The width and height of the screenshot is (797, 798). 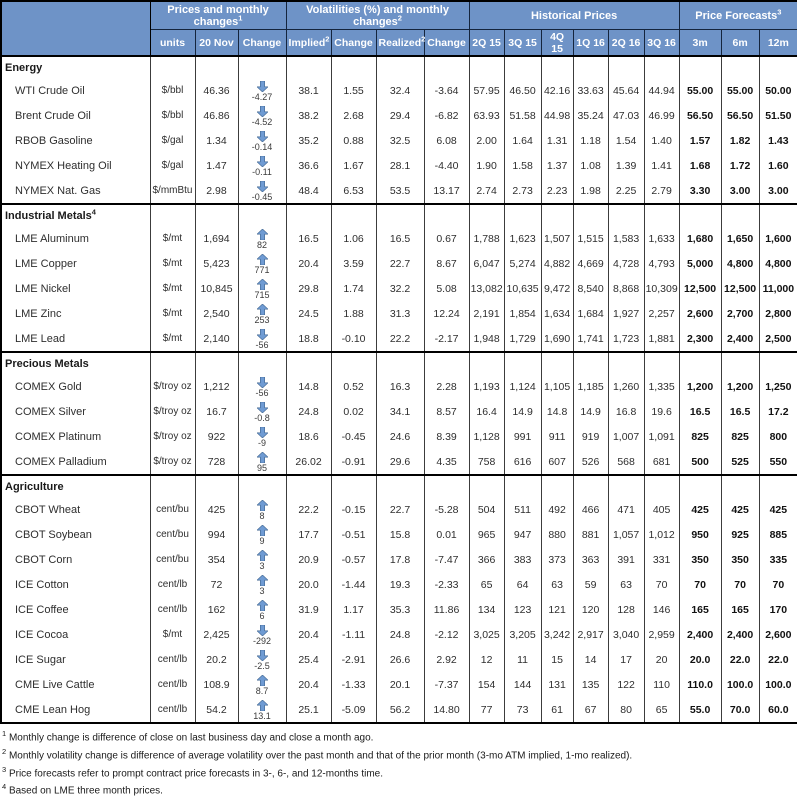 What do you see at coordinates (590, 191) in the screenshot?
I see `historical-price-cell: 1.98` at bounding box center [590, 191].